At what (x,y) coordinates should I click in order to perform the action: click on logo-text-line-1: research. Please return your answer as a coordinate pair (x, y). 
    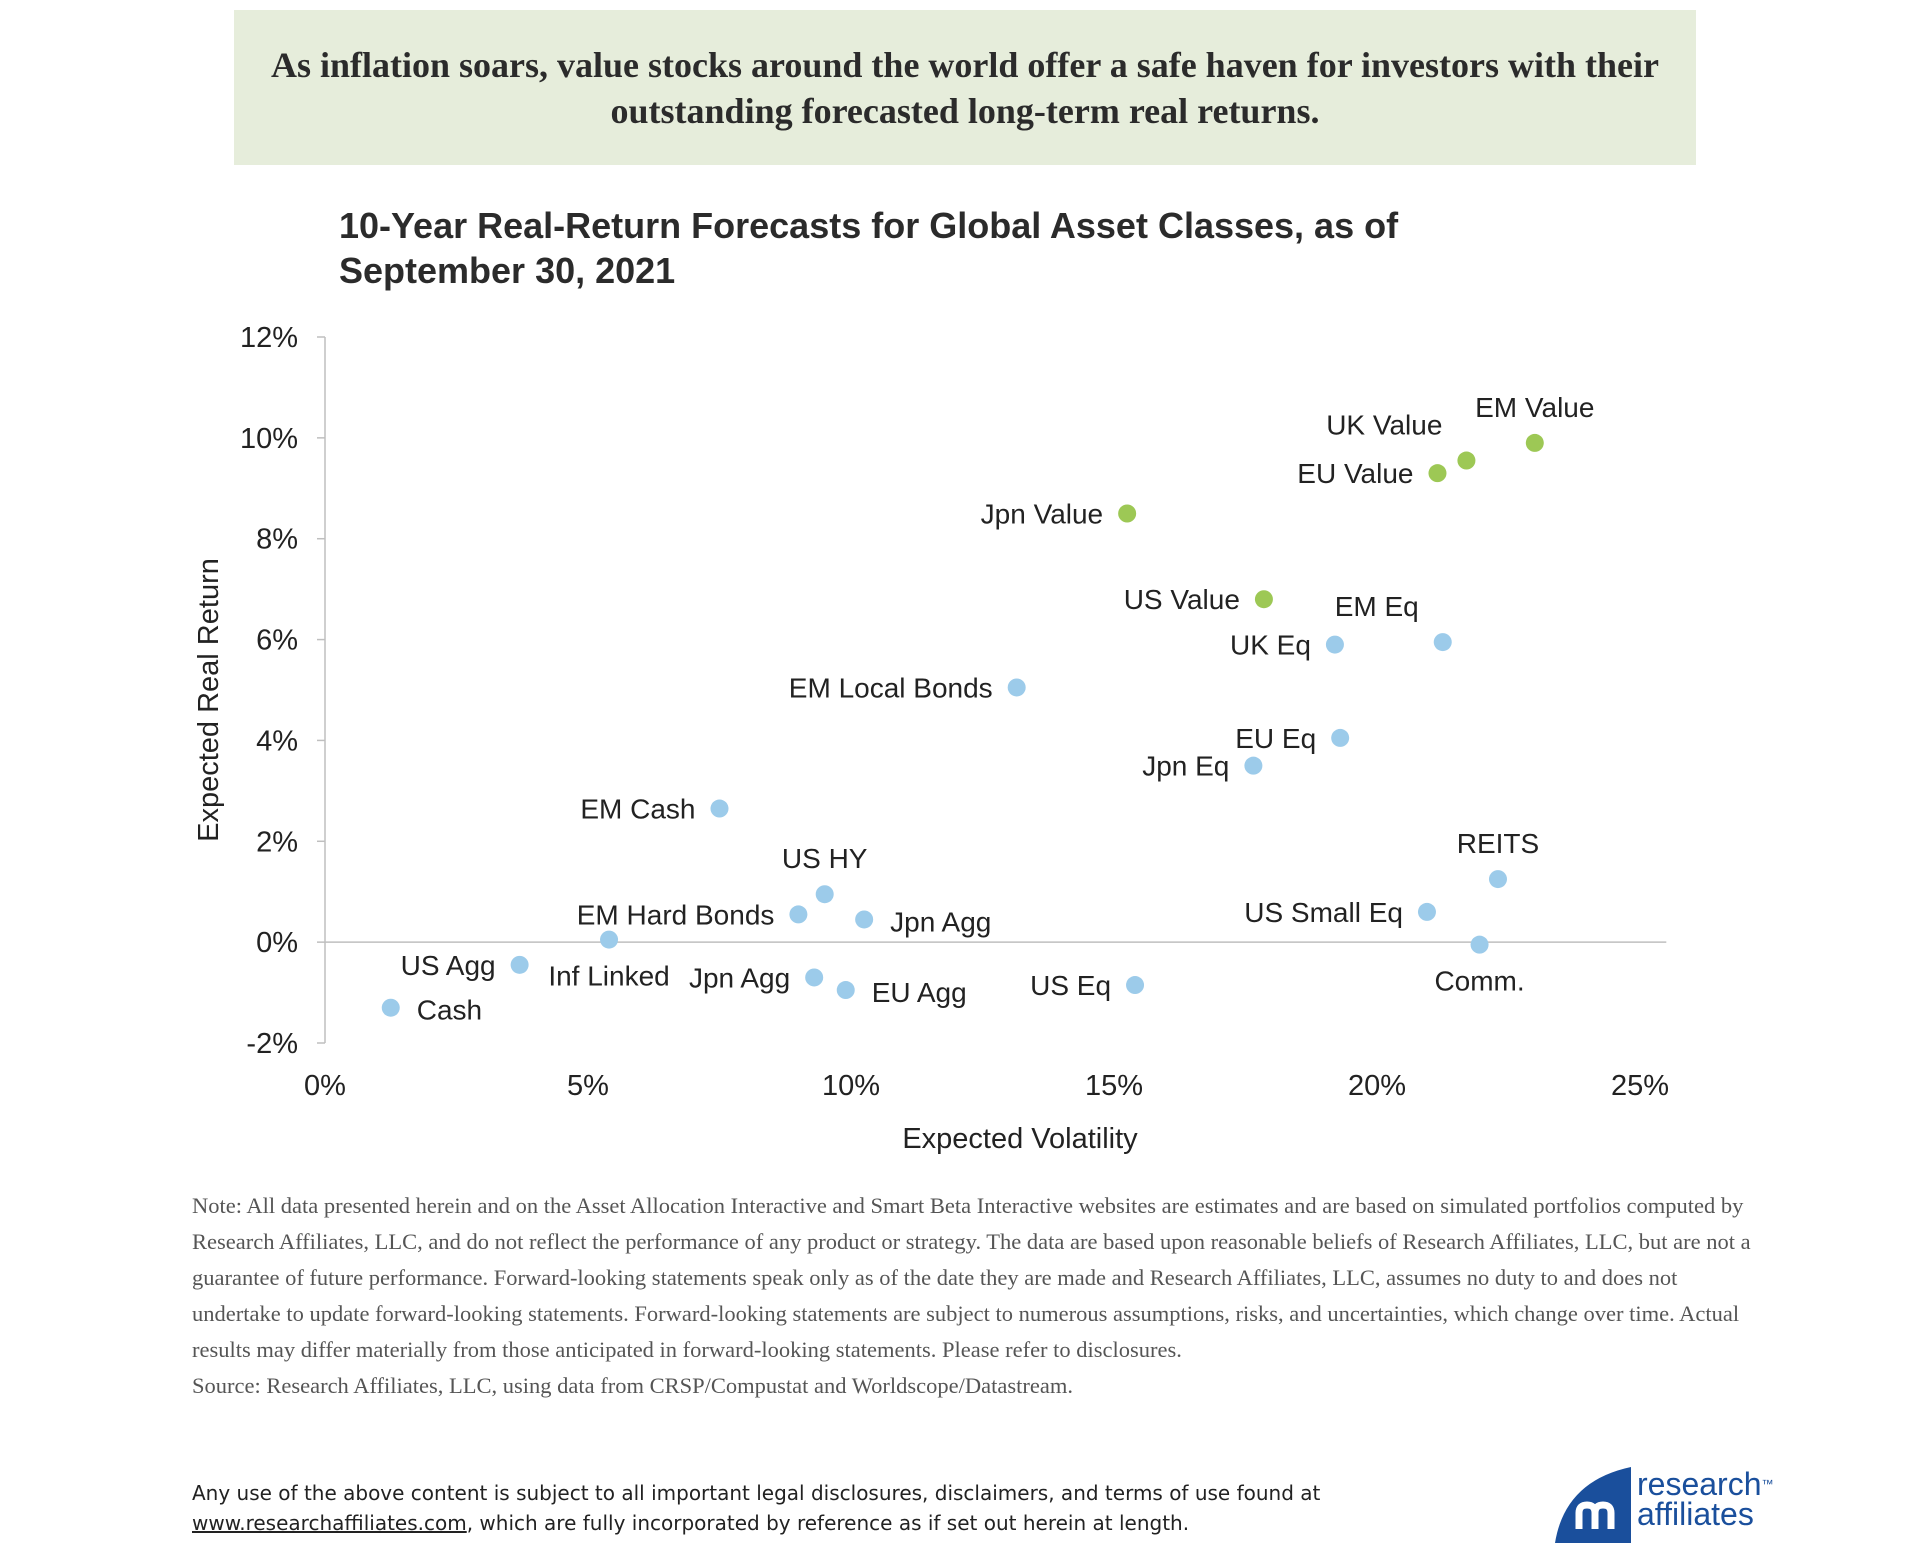
    Looking at the image, I should click on (1699, 1484).